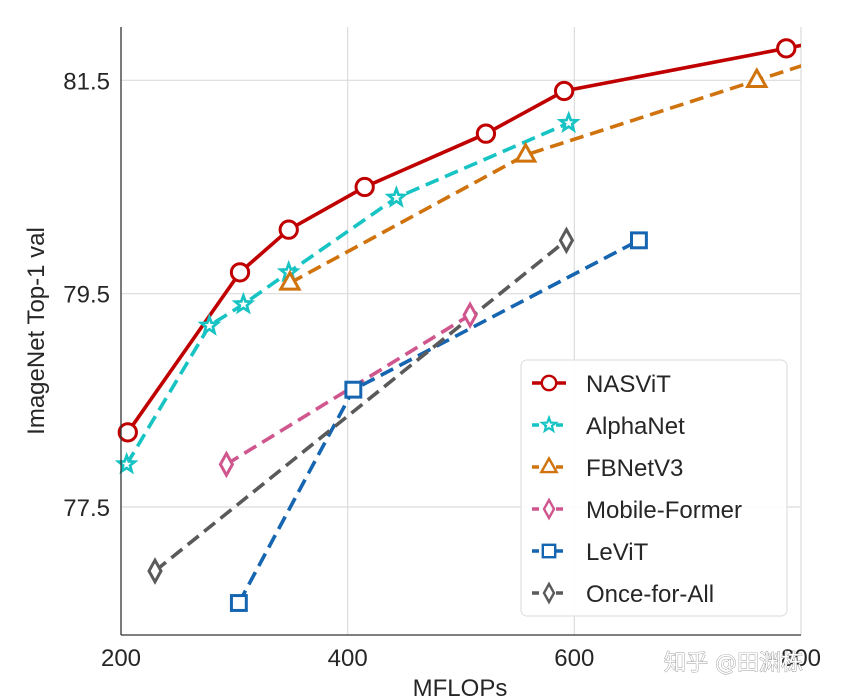  I want to click on x-axis-label: MFLOPs, so click(460, 686).